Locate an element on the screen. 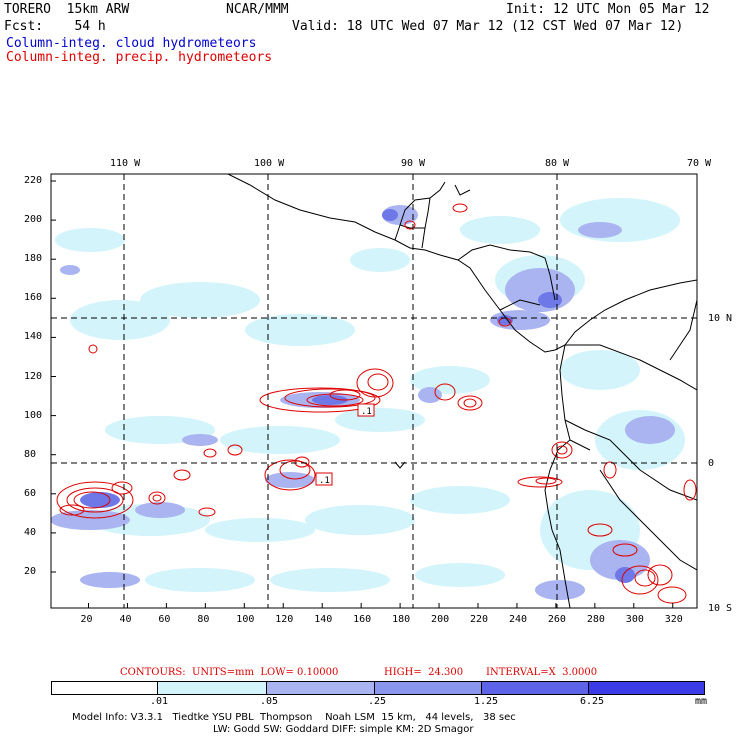 The image size is (740, 740). x-tick-label: 100 is located at coordinates (245, 619).